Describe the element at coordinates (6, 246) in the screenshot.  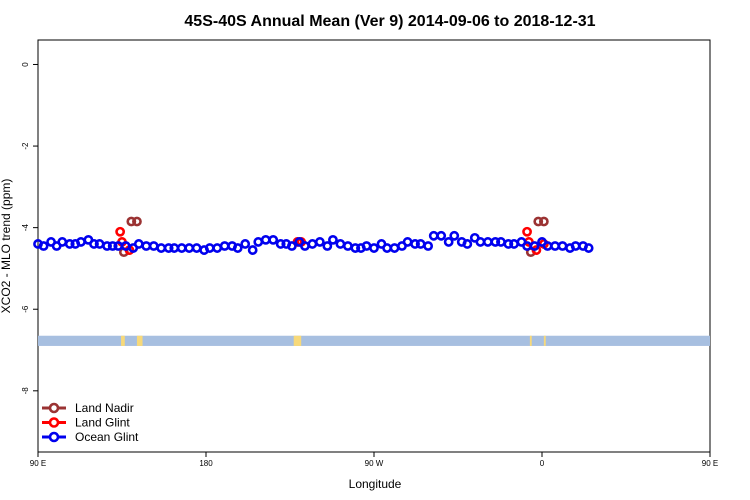
I see `y-axis-label: XCO2 - MLO trend (ppm)` at that location.